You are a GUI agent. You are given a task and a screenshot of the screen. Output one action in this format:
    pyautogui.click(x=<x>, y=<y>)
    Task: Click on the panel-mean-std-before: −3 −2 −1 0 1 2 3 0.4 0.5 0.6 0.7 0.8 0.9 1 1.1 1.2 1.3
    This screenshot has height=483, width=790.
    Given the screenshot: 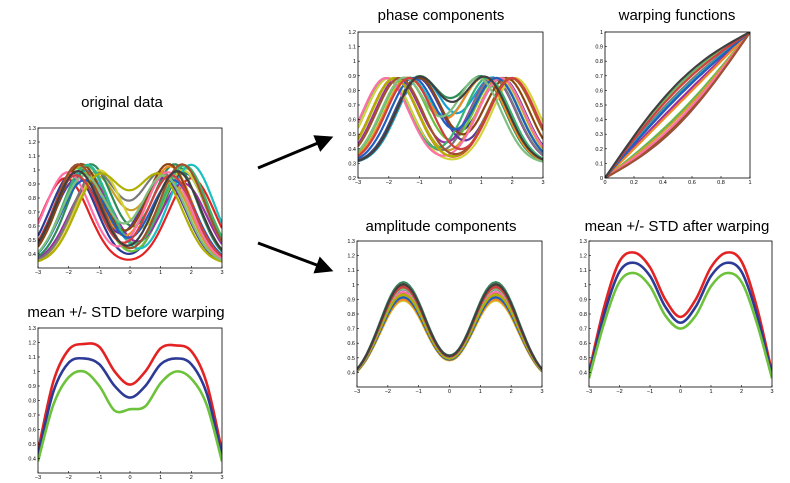 What is the action you would take?
    pyautogui.click(x=125, y=403)
    